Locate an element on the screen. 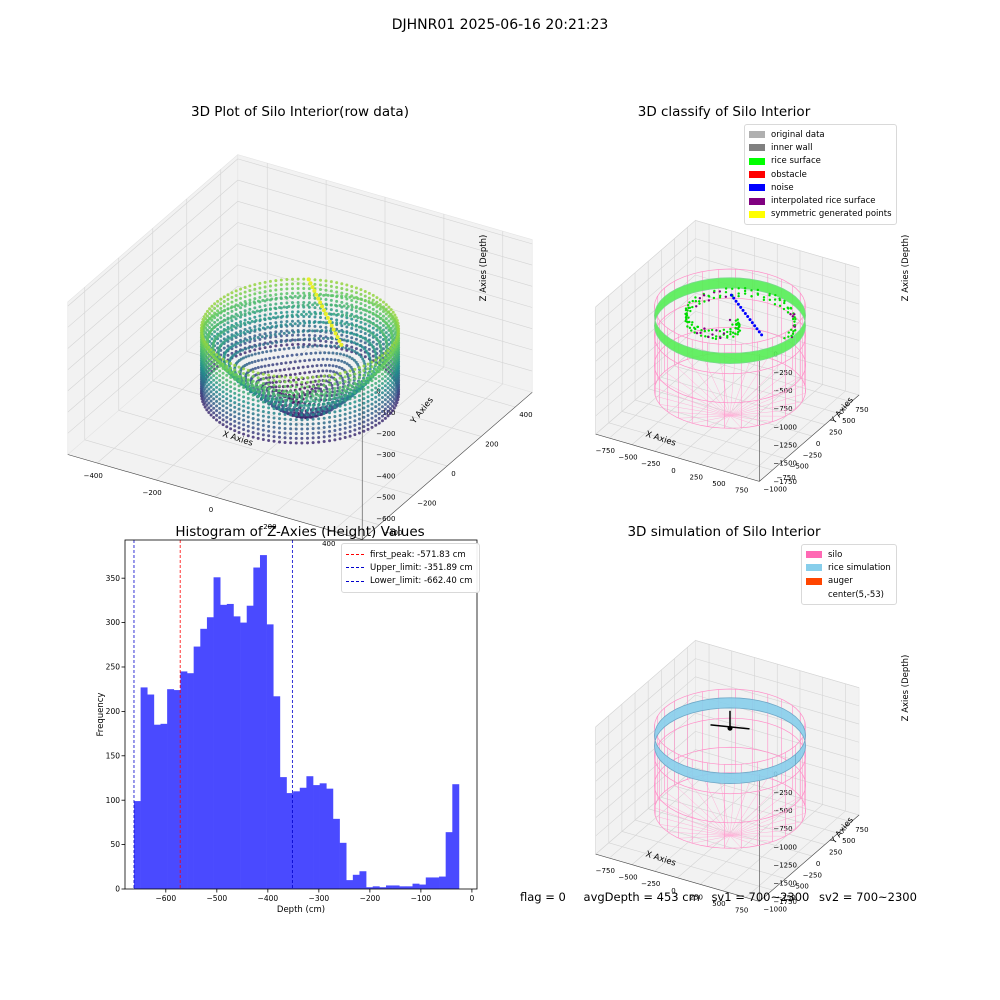  x-tick-label: −250 is located at coordinates (650, 884).